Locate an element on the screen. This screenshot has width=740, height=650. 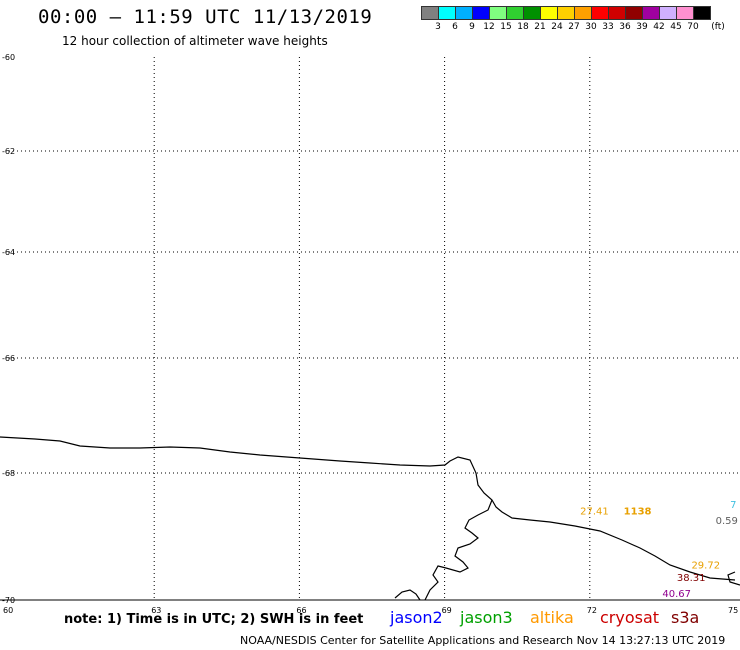
colorbar-unit: (ft) is located at coordinates (718, 27).